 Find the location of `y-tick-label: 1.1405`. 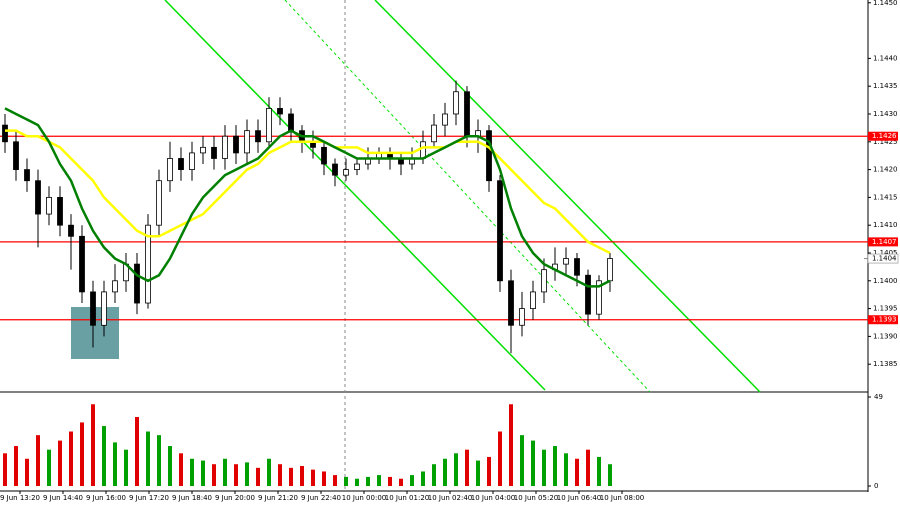

y-tick-label: 1.1405 is located at coordinates (885, 253).